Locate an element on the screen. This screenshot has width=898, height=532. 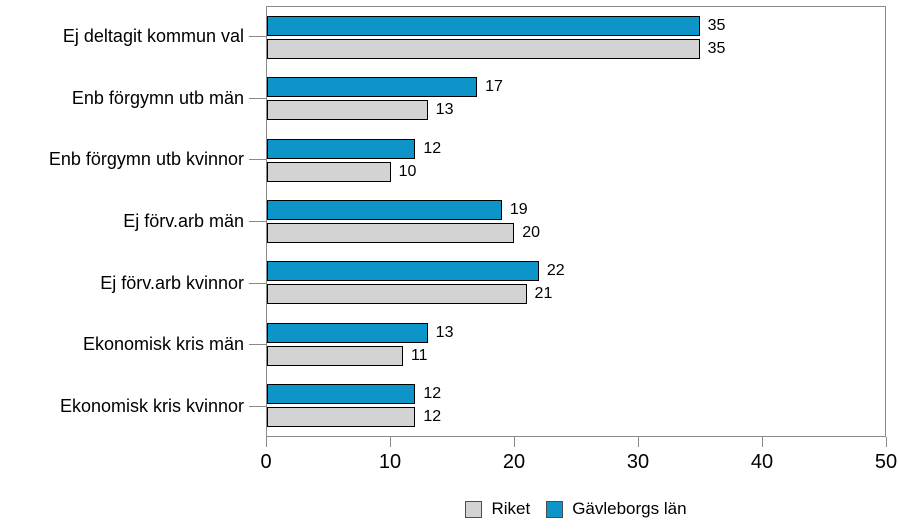
category-row: Ekonomisk kris kvinnor is located at coordinates (133, 406).